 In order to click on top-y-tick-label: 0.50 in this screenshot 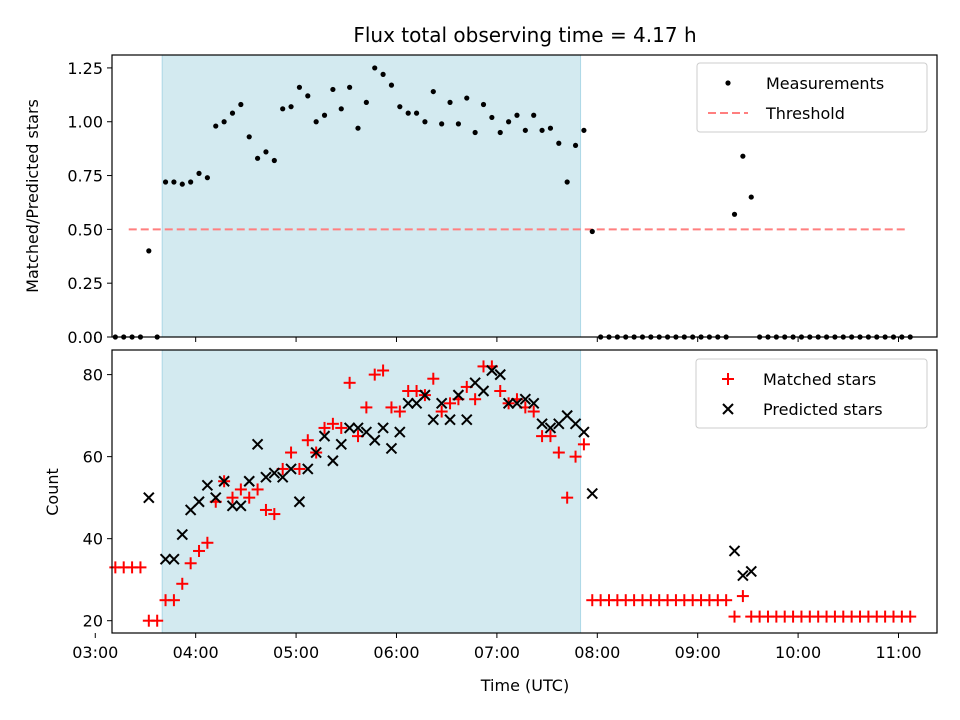, I will do `click(85, 229)`.